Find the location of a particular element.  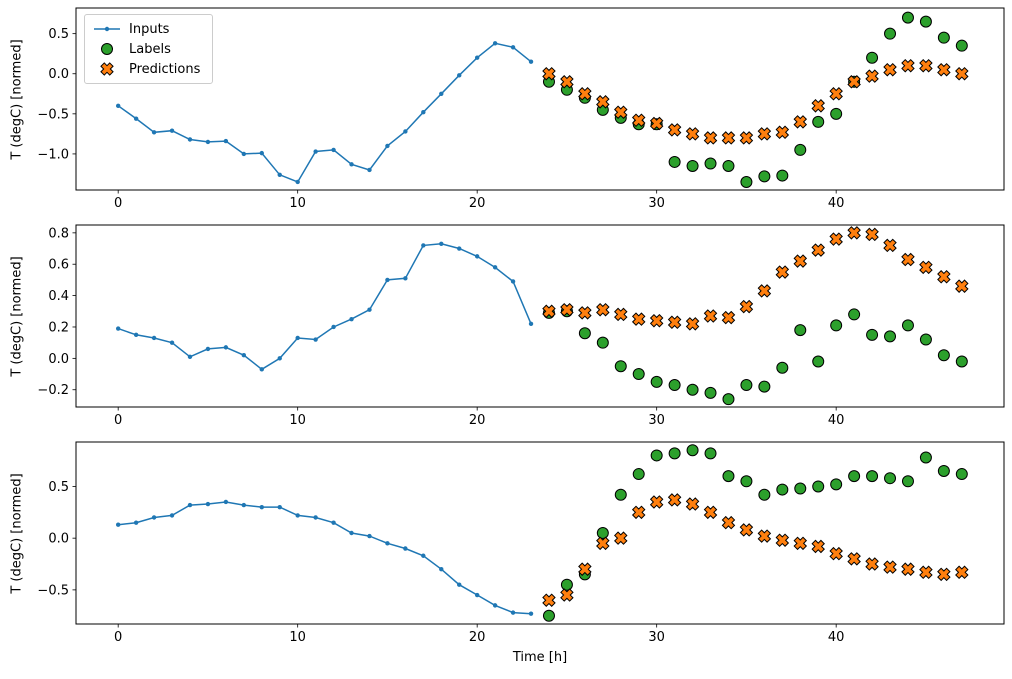

legend-label-predictions: Predictions is located at coordinates (165, 69).